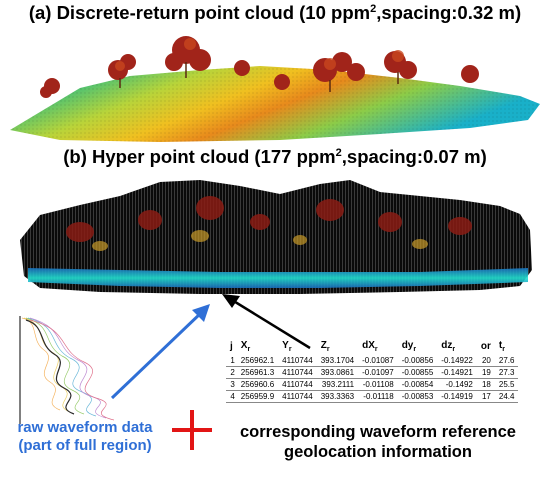 The image size is (550, 488). Describe the element at coordinates (337, 396) in the screenshot. I see `cell-z: 393.3363` at that location.